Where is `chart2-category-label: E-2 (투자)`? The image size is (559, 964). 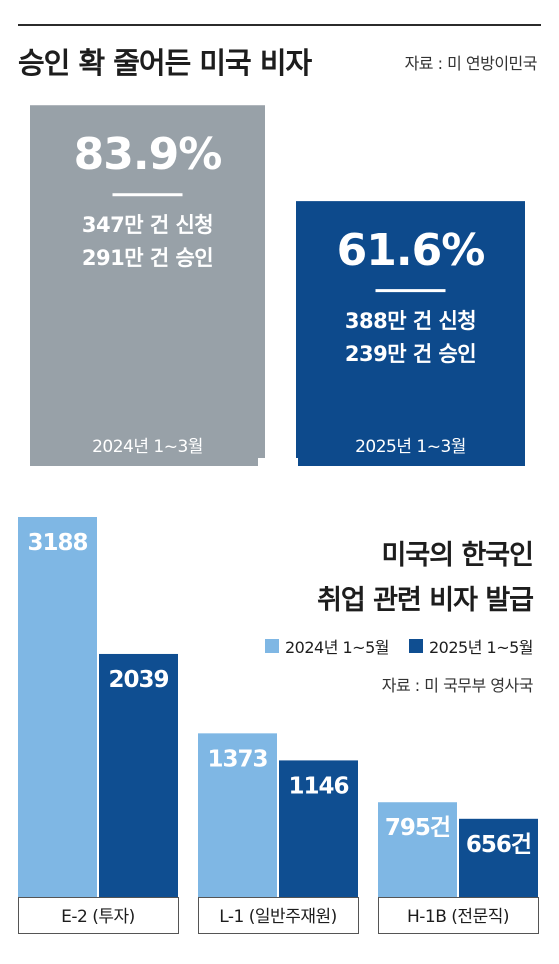
chart2-category-label: E-2 (투자) is located at coordinates (98, 917).